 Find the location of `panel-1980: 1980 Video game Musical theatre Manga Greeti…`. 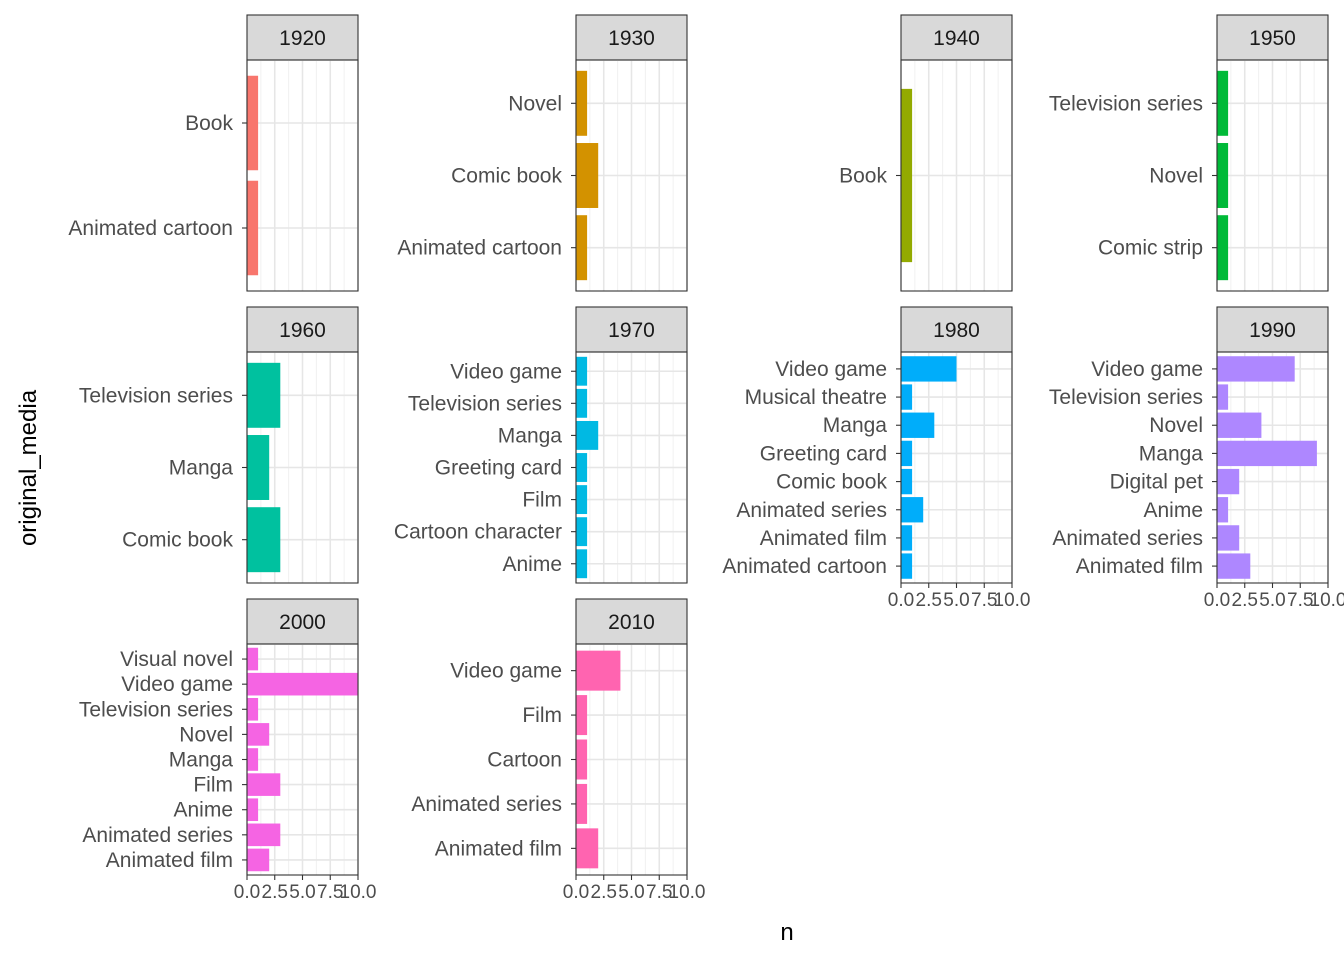

panel-1980: 1980 Video game Musical theatre Manga Greeti… is located at coordinates (876, 458).